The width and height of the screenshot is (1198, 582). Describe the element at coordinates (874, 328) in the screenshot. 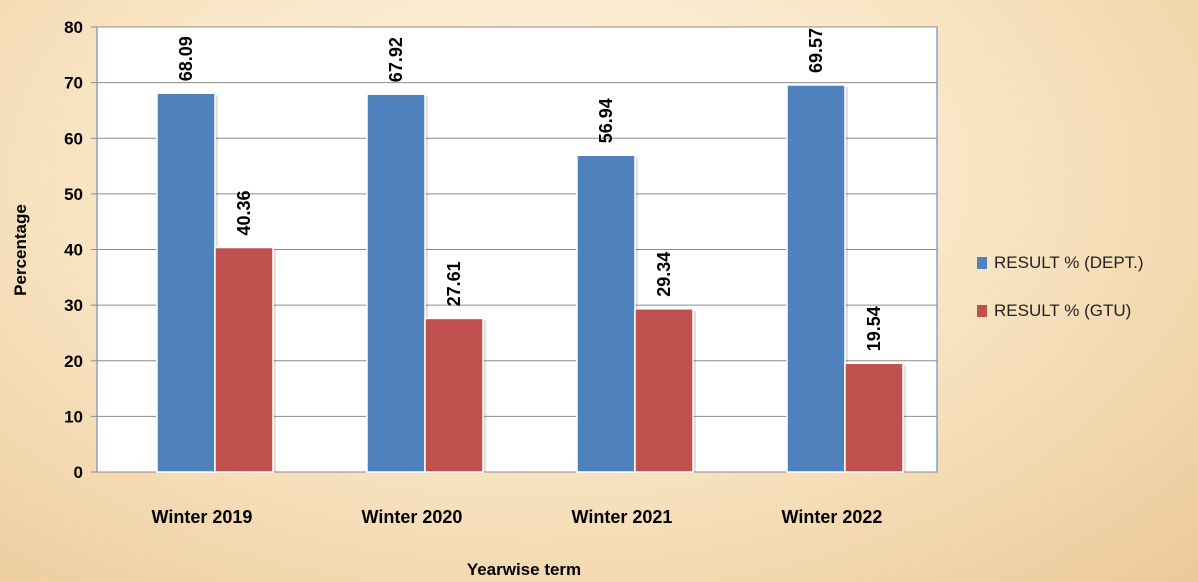

I see `data-label: 19.54` at that location.